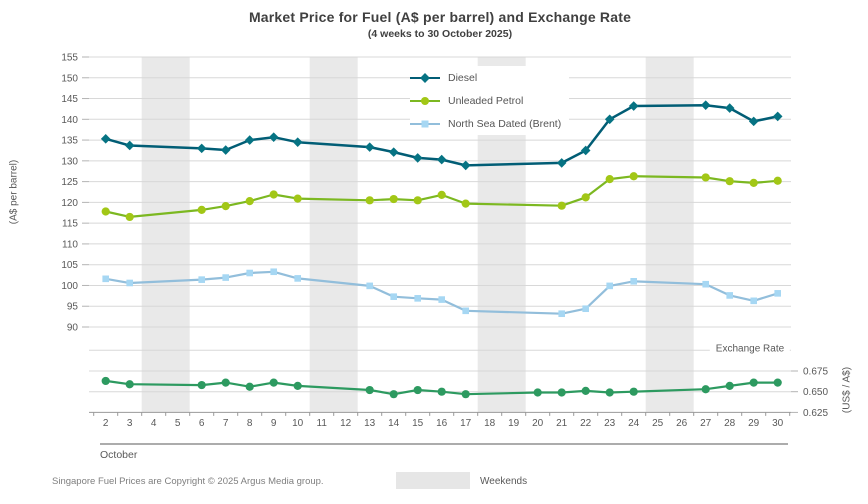 The width and height of the screenshot is (868, 504). Describe the element at coordinates (815, 372) in the screenshot. I see `right-axis-tick-label: 0.675` at that location.